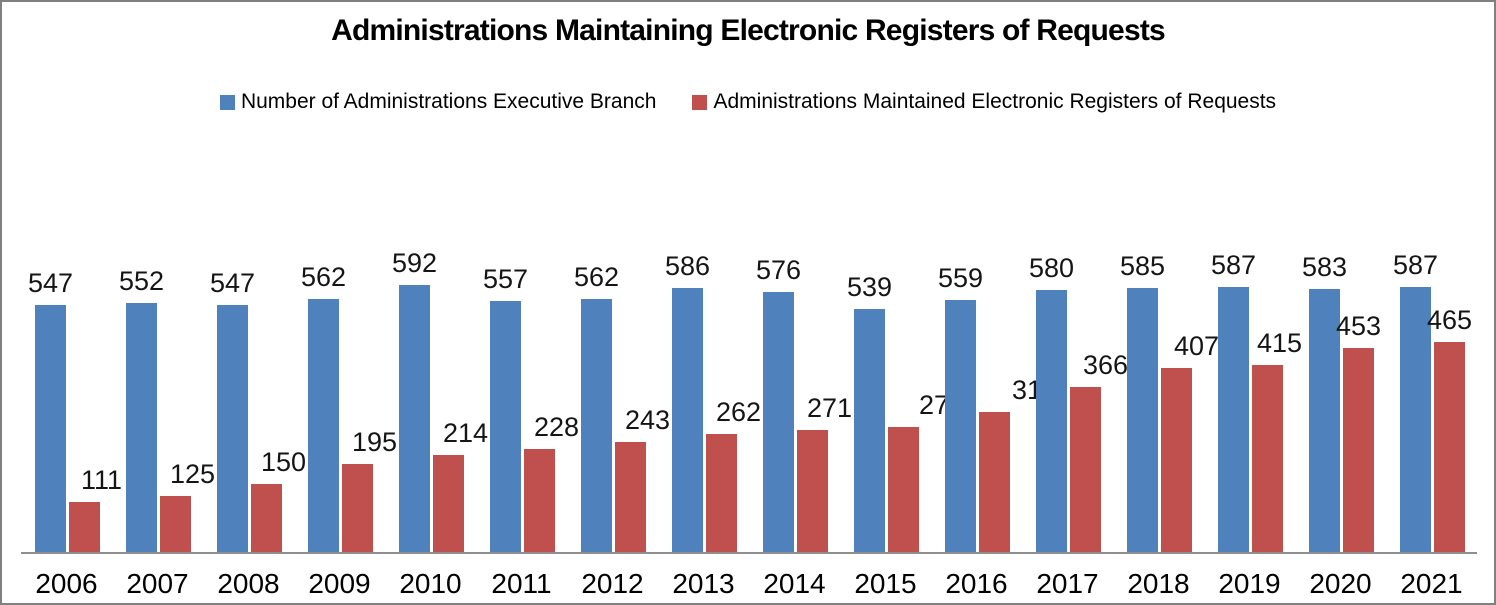 Image resolution: width=1496 pixels, height=605 pixels. Describe the element at coordinates (829, 408) in the screenshot. I see `value-label: 271` at that location.